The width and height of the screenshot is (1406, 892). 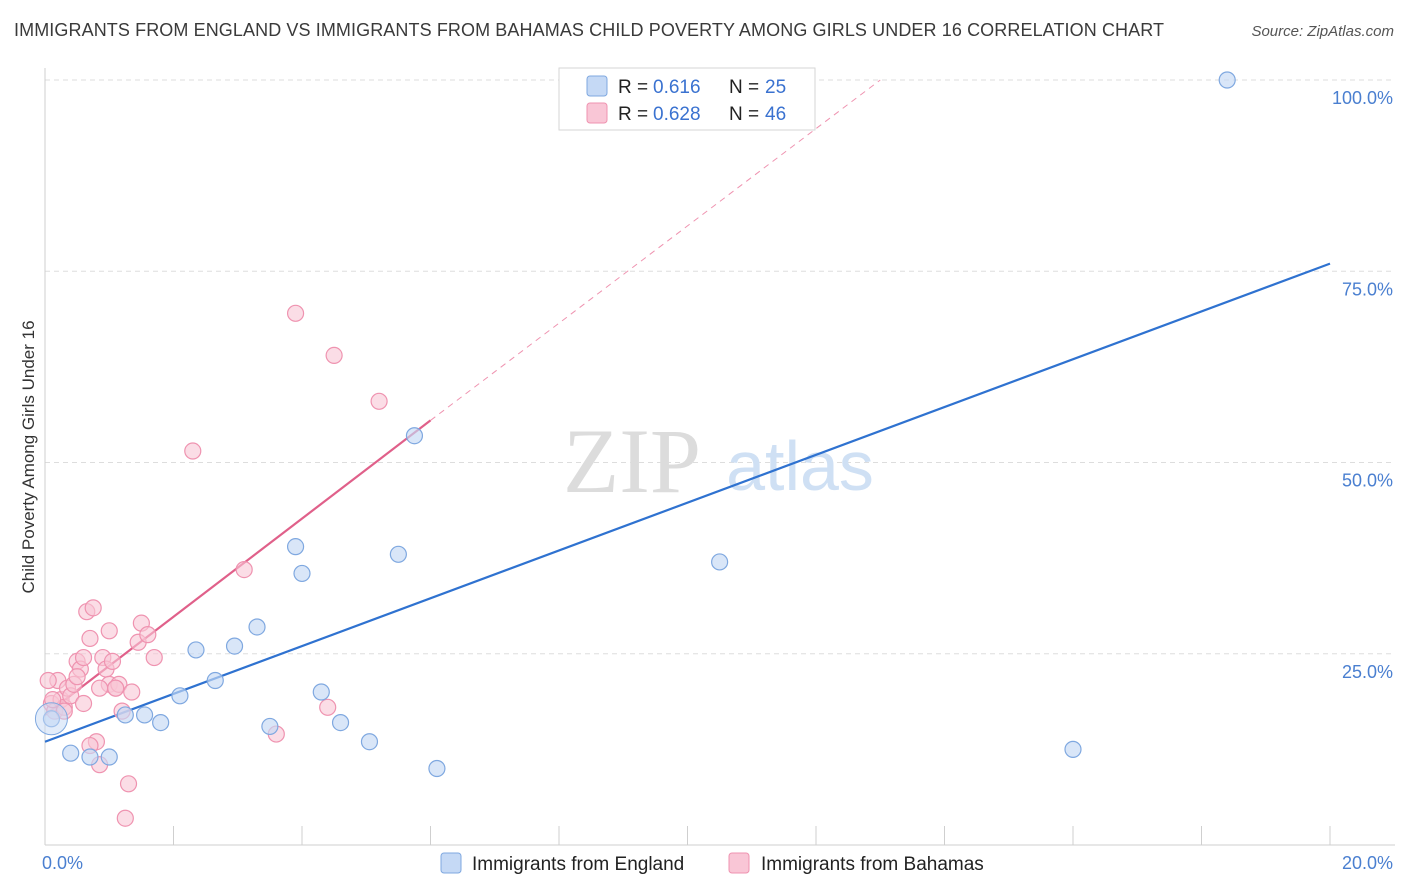 What do you see at coordinates (739, 863) in the screenshot?
I see `bottom-legend-swatch-bahamas` at bounding box center [739, 863].